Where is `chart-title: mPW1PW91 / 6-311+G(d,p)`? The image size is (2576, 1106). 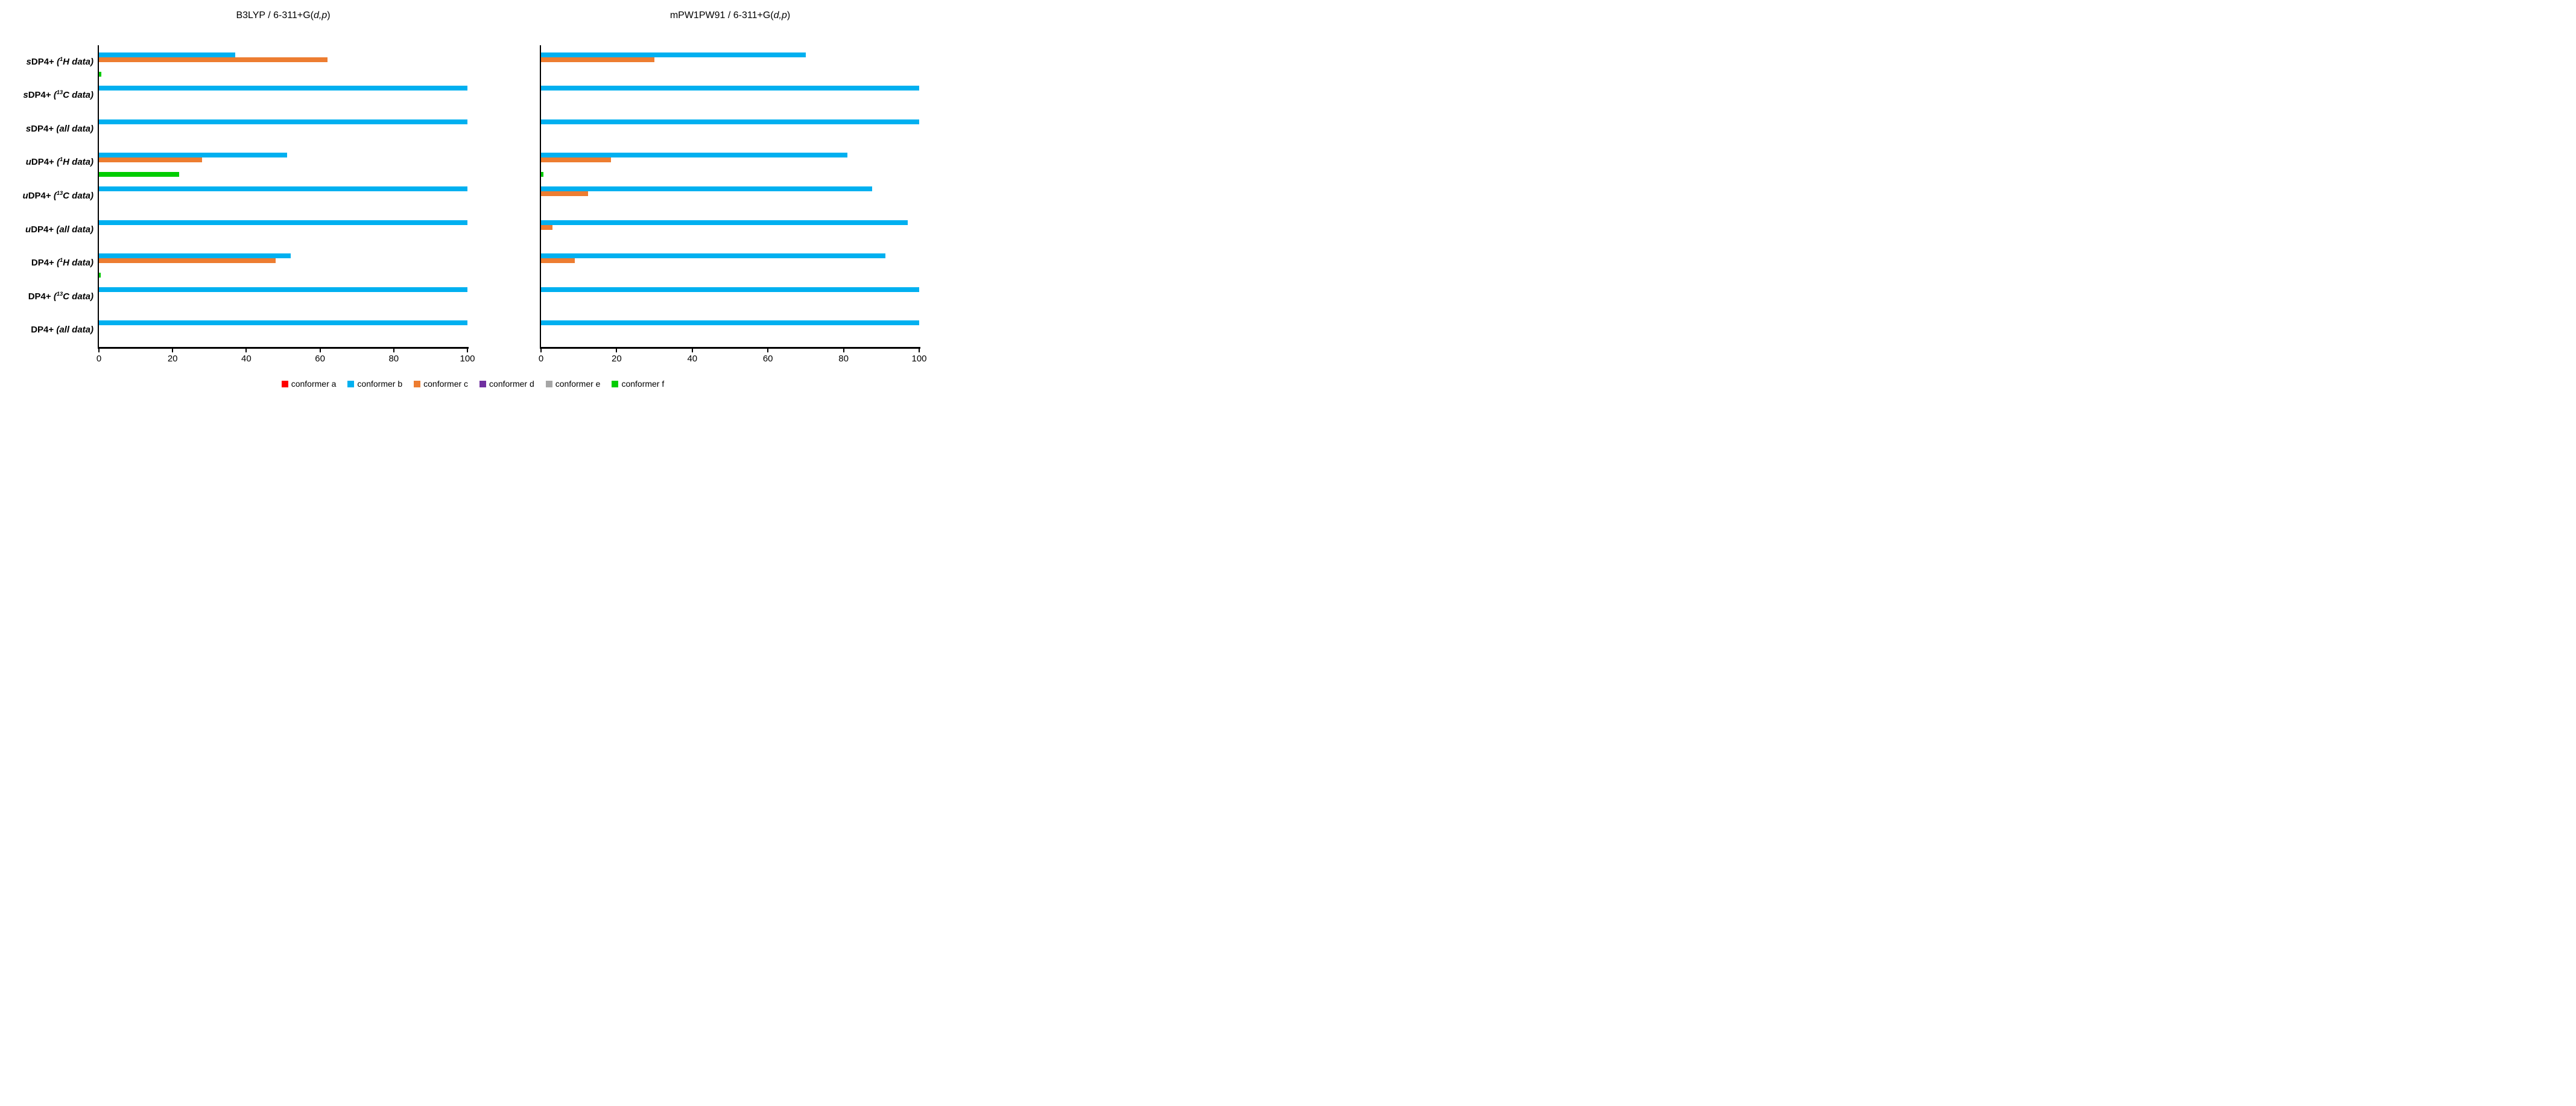
chart-title: mPW1PW91 / 6-311+G(d,p) is located at coordinates (730, 16).